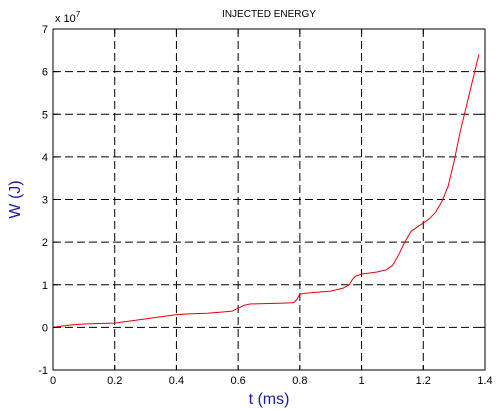 The image size is (499, 409). Describe the element at coordinates (45, 243) in the screenshot. I see `y-tick-label: 2` at that location.